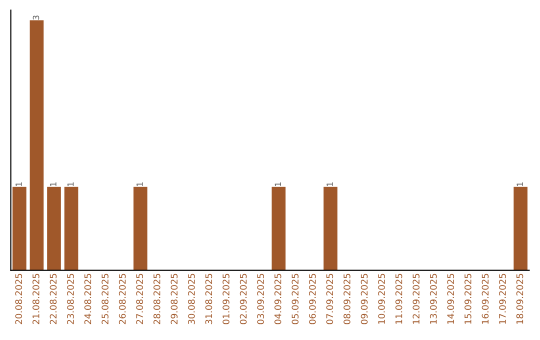  Describe the element at coordinates (330, 299) in the screenshot. I see `x-tick-label: 07.09.2025` at that location.